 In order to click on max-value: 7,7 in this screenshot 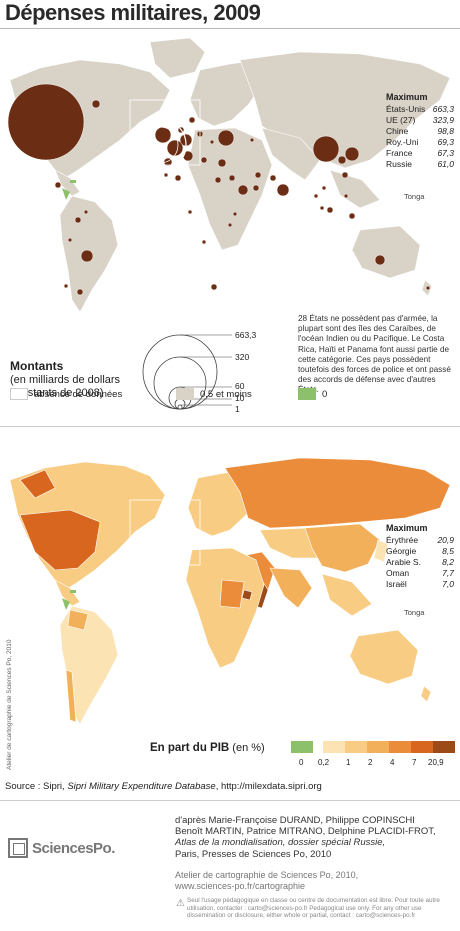, I will do `click(448, 573)`.